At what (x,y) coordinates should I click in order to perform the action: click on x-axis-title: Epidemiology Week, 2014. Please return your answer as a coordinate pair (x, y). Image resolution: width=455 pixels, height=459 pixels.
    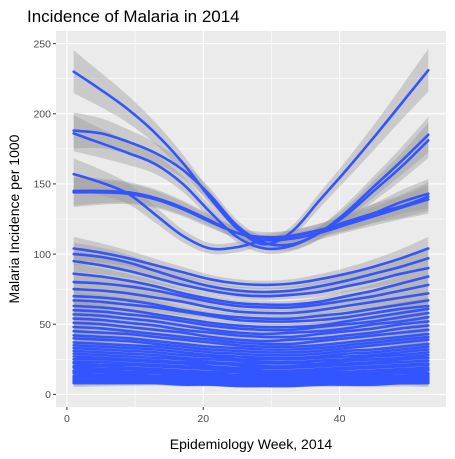
    Looking at the image, I should click on (251, 444).